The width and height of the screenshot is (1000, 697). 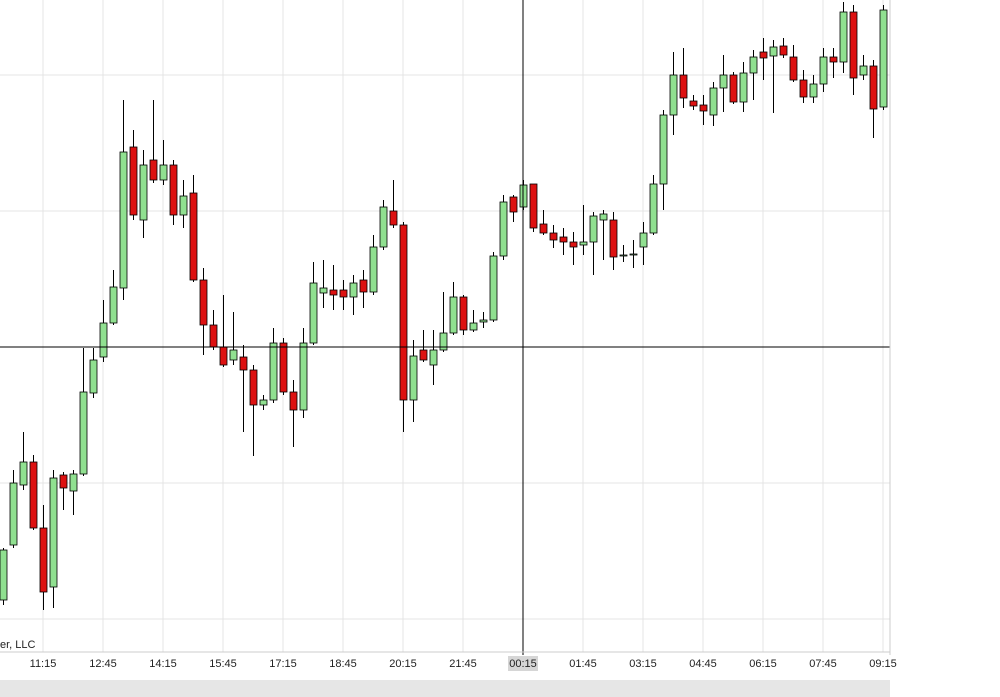 I want to click on x-tick-label: 15:45, so click(x=223, y=664).